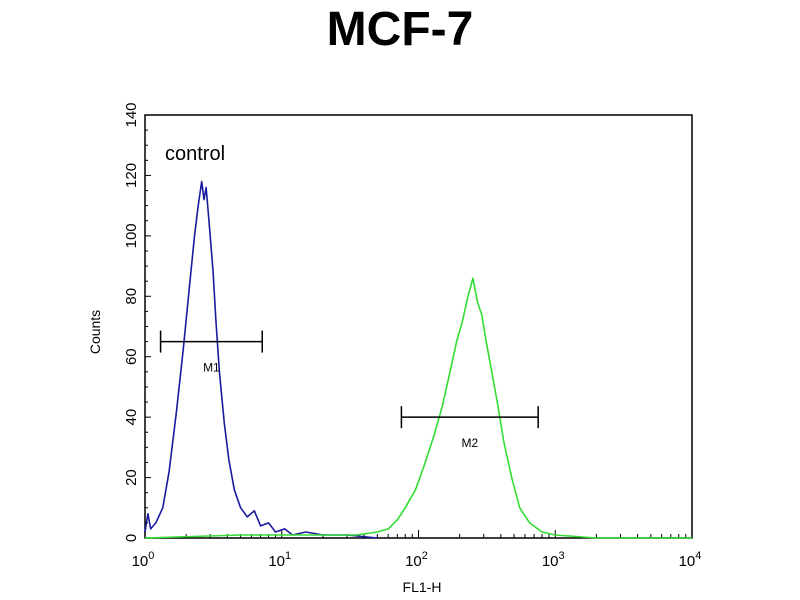  Describe the element at coordinates (95, 332) in the screenshot. I see `y-axis-label: Counts` at that location.